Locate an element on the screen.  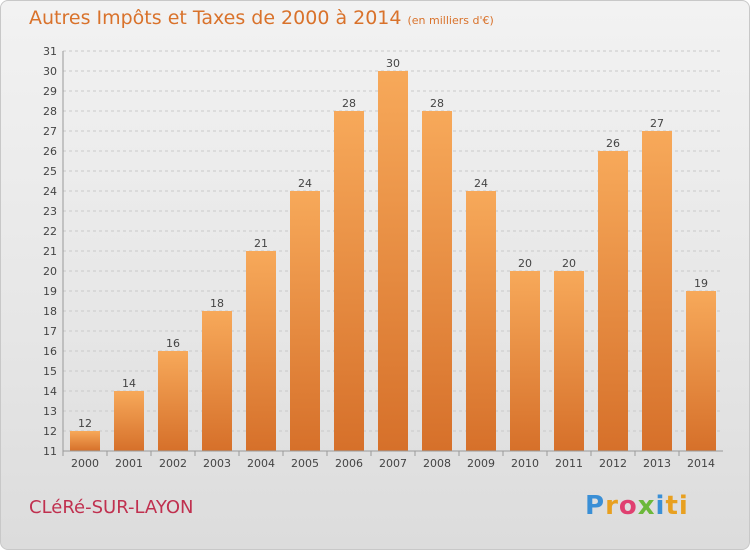
x-tick-label: 2001 is located at coordinates (129, 463).